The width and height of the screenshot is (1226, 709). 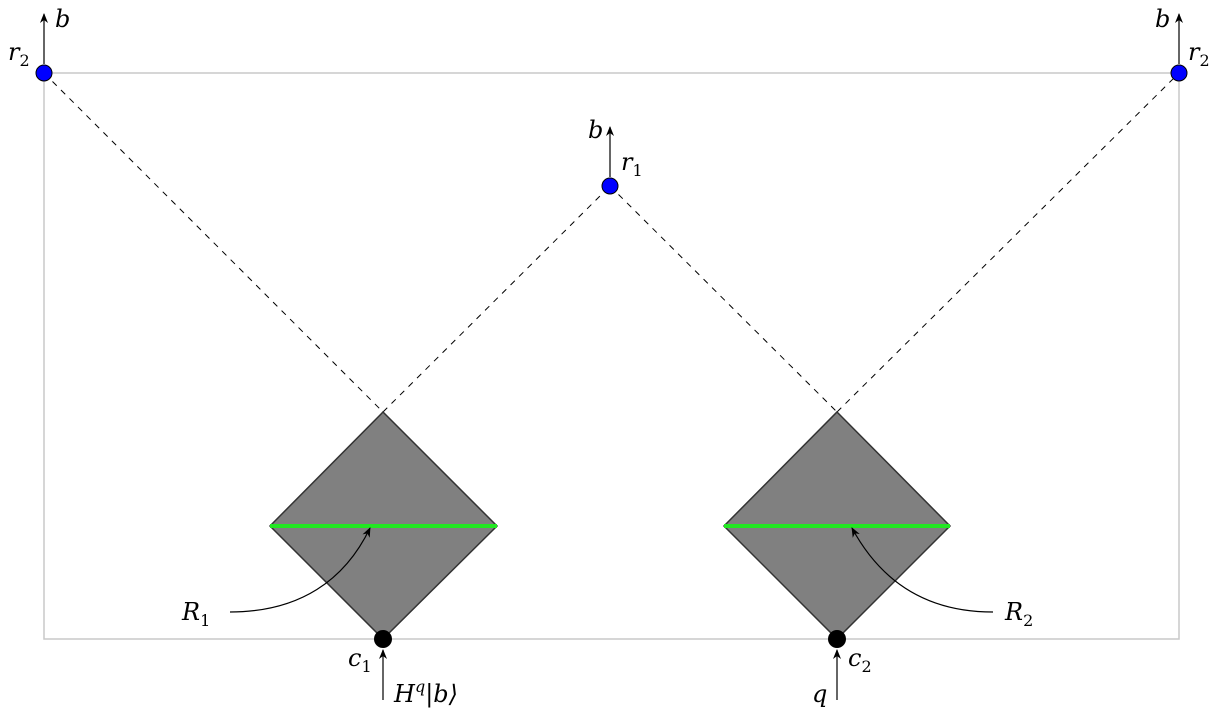 What do you see at coordinates (1008, 242) in the screenshot?
I see `dashed-line-diamond-2-to-r2-right` at bounding box center [1008, 242].